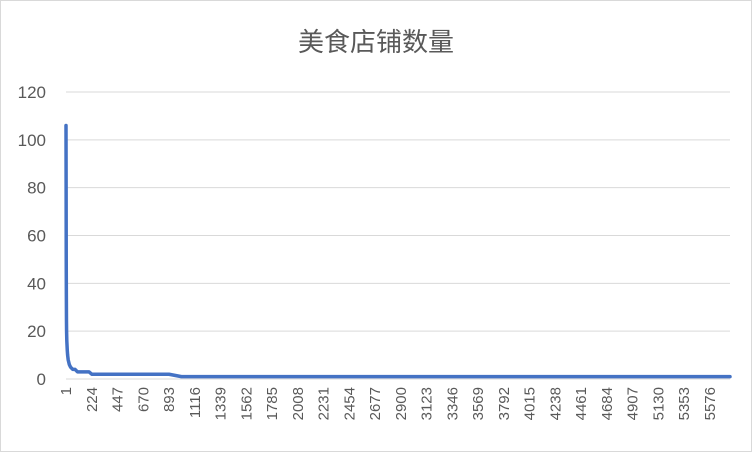 This screenshot has width=752, height=452. Describe the element at coordinates (452, 403) in the screenshot. I see `x-tick-label: 3346` at that location.